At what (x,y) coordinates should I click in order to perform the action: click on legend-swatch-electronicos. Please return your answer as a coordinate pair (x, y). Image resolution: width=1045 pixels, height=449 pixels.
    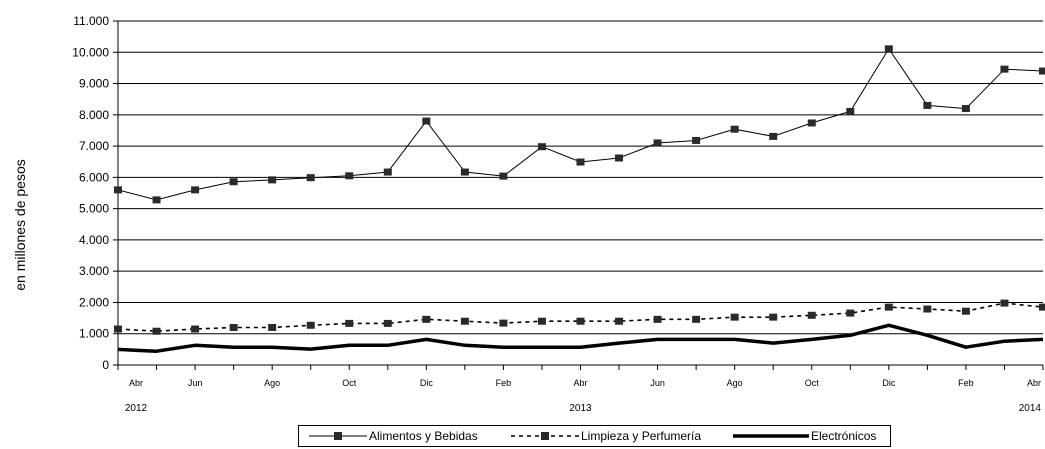
    Looking at the image, I should click on (771, 436).